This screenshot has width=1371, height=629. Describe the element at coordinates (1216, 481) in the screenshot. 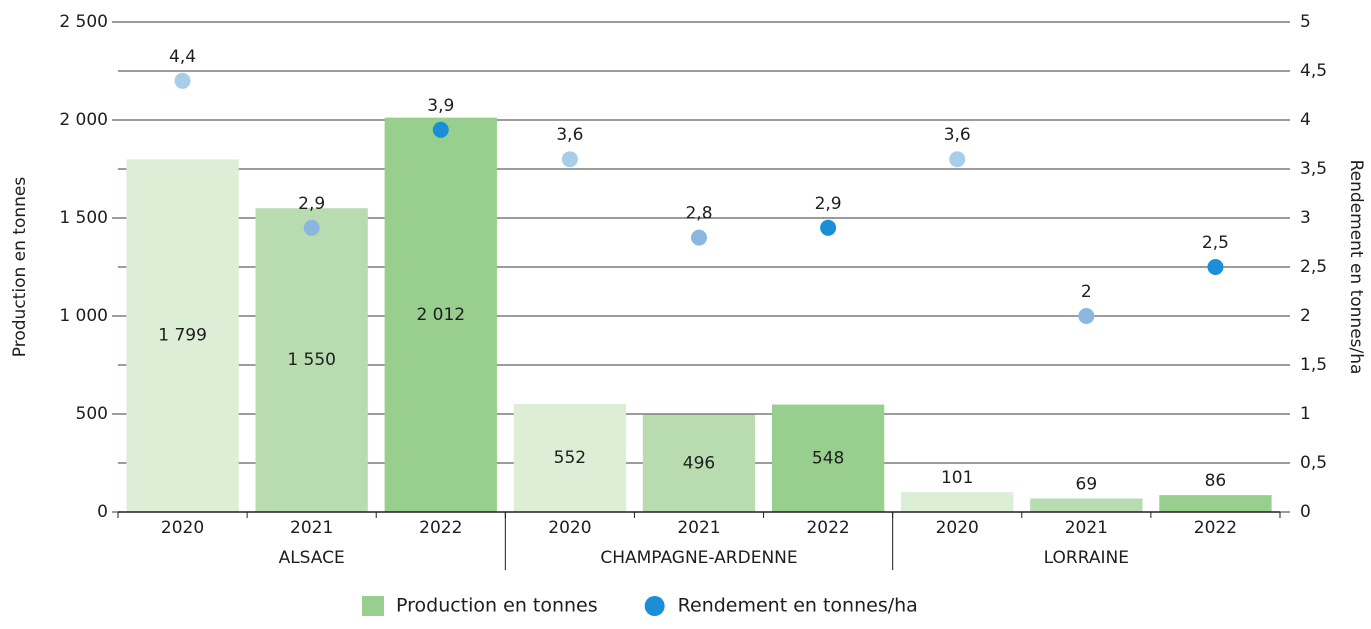

I see `bar-value-label: 86` at that location.